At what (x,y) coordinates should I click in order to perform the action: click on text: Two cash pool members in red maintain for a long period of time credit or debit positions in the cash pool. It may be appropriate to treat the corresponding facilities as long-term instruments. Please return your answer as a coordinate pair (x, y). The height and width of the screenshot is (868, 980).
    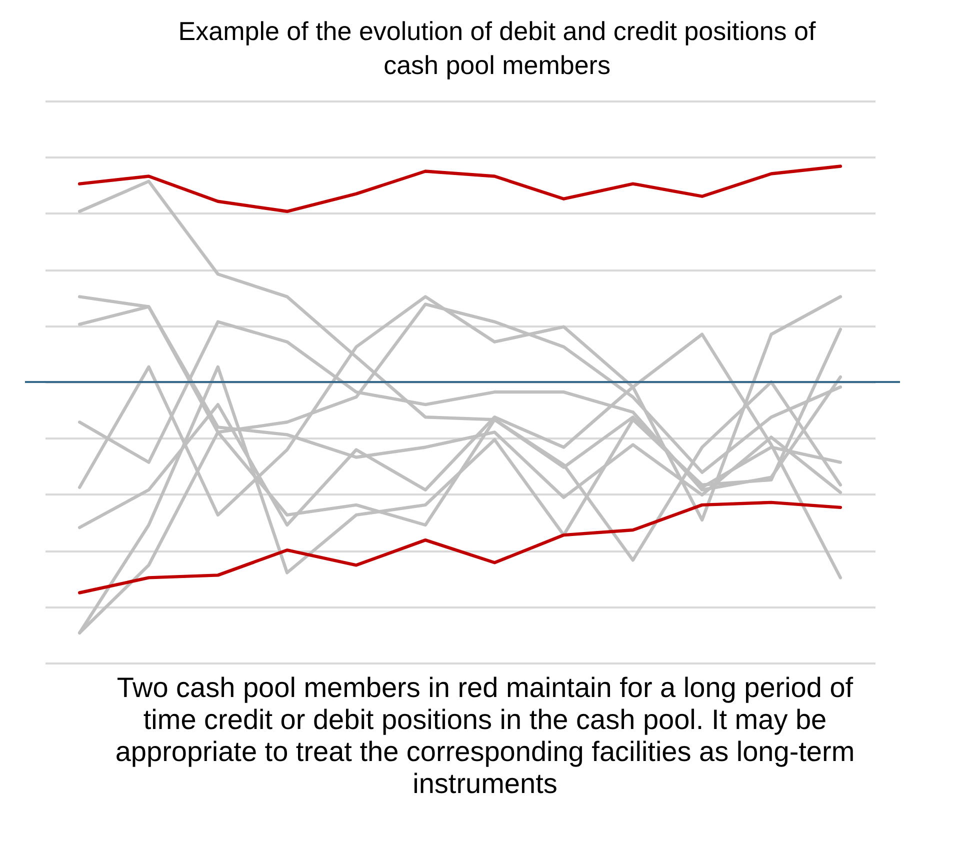
    Looking at the image, I should click on (485, 735).